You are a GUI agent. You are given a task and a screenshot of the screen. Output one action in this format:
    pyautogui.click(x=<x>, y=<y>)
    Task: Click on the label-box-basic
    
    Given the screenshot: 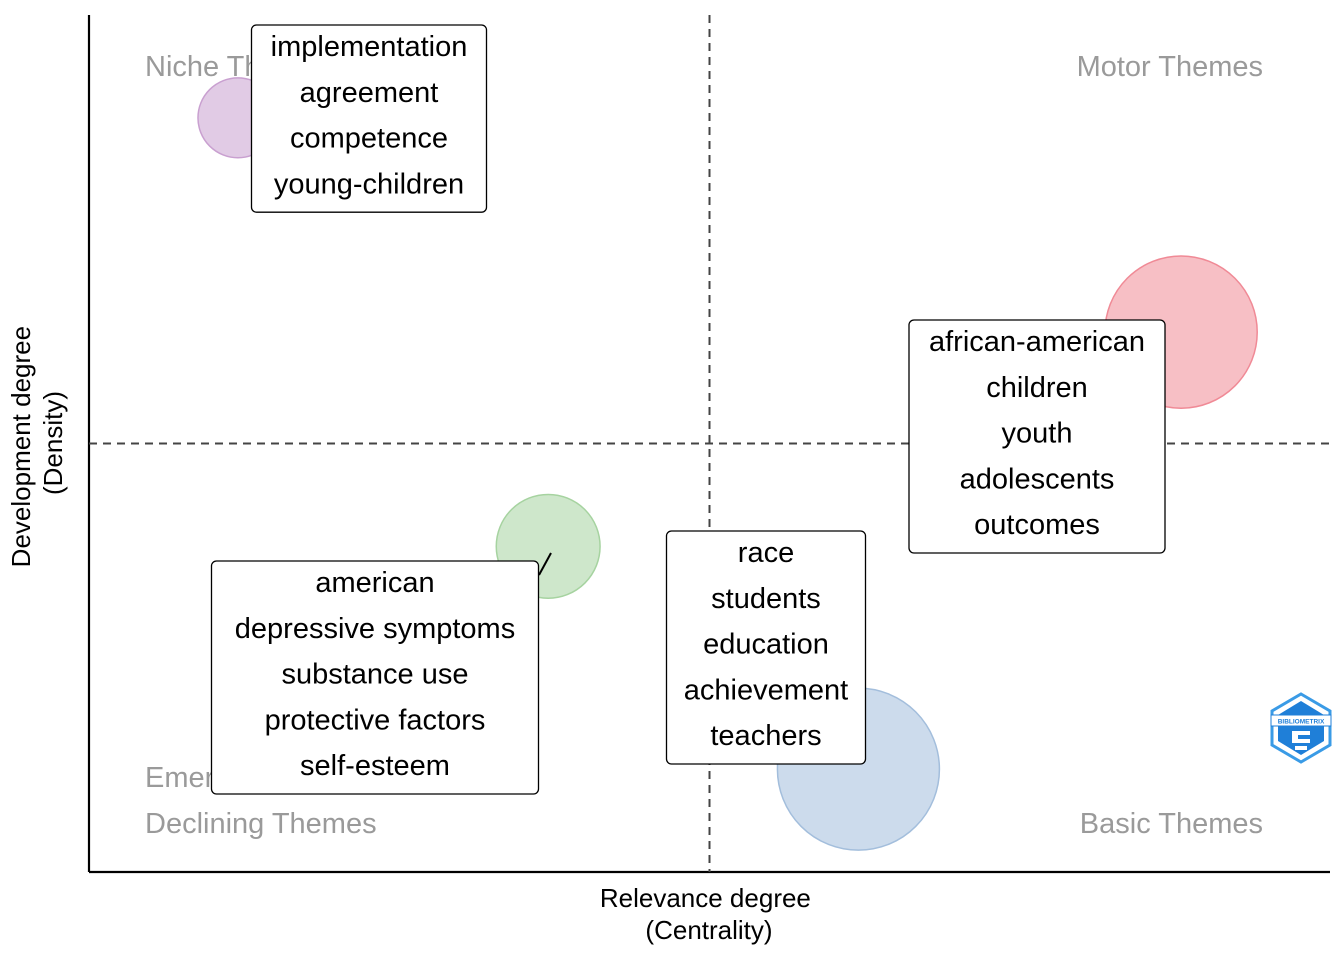 What is the action you would take?
    pyautogui.click(x=766, y=647)
    